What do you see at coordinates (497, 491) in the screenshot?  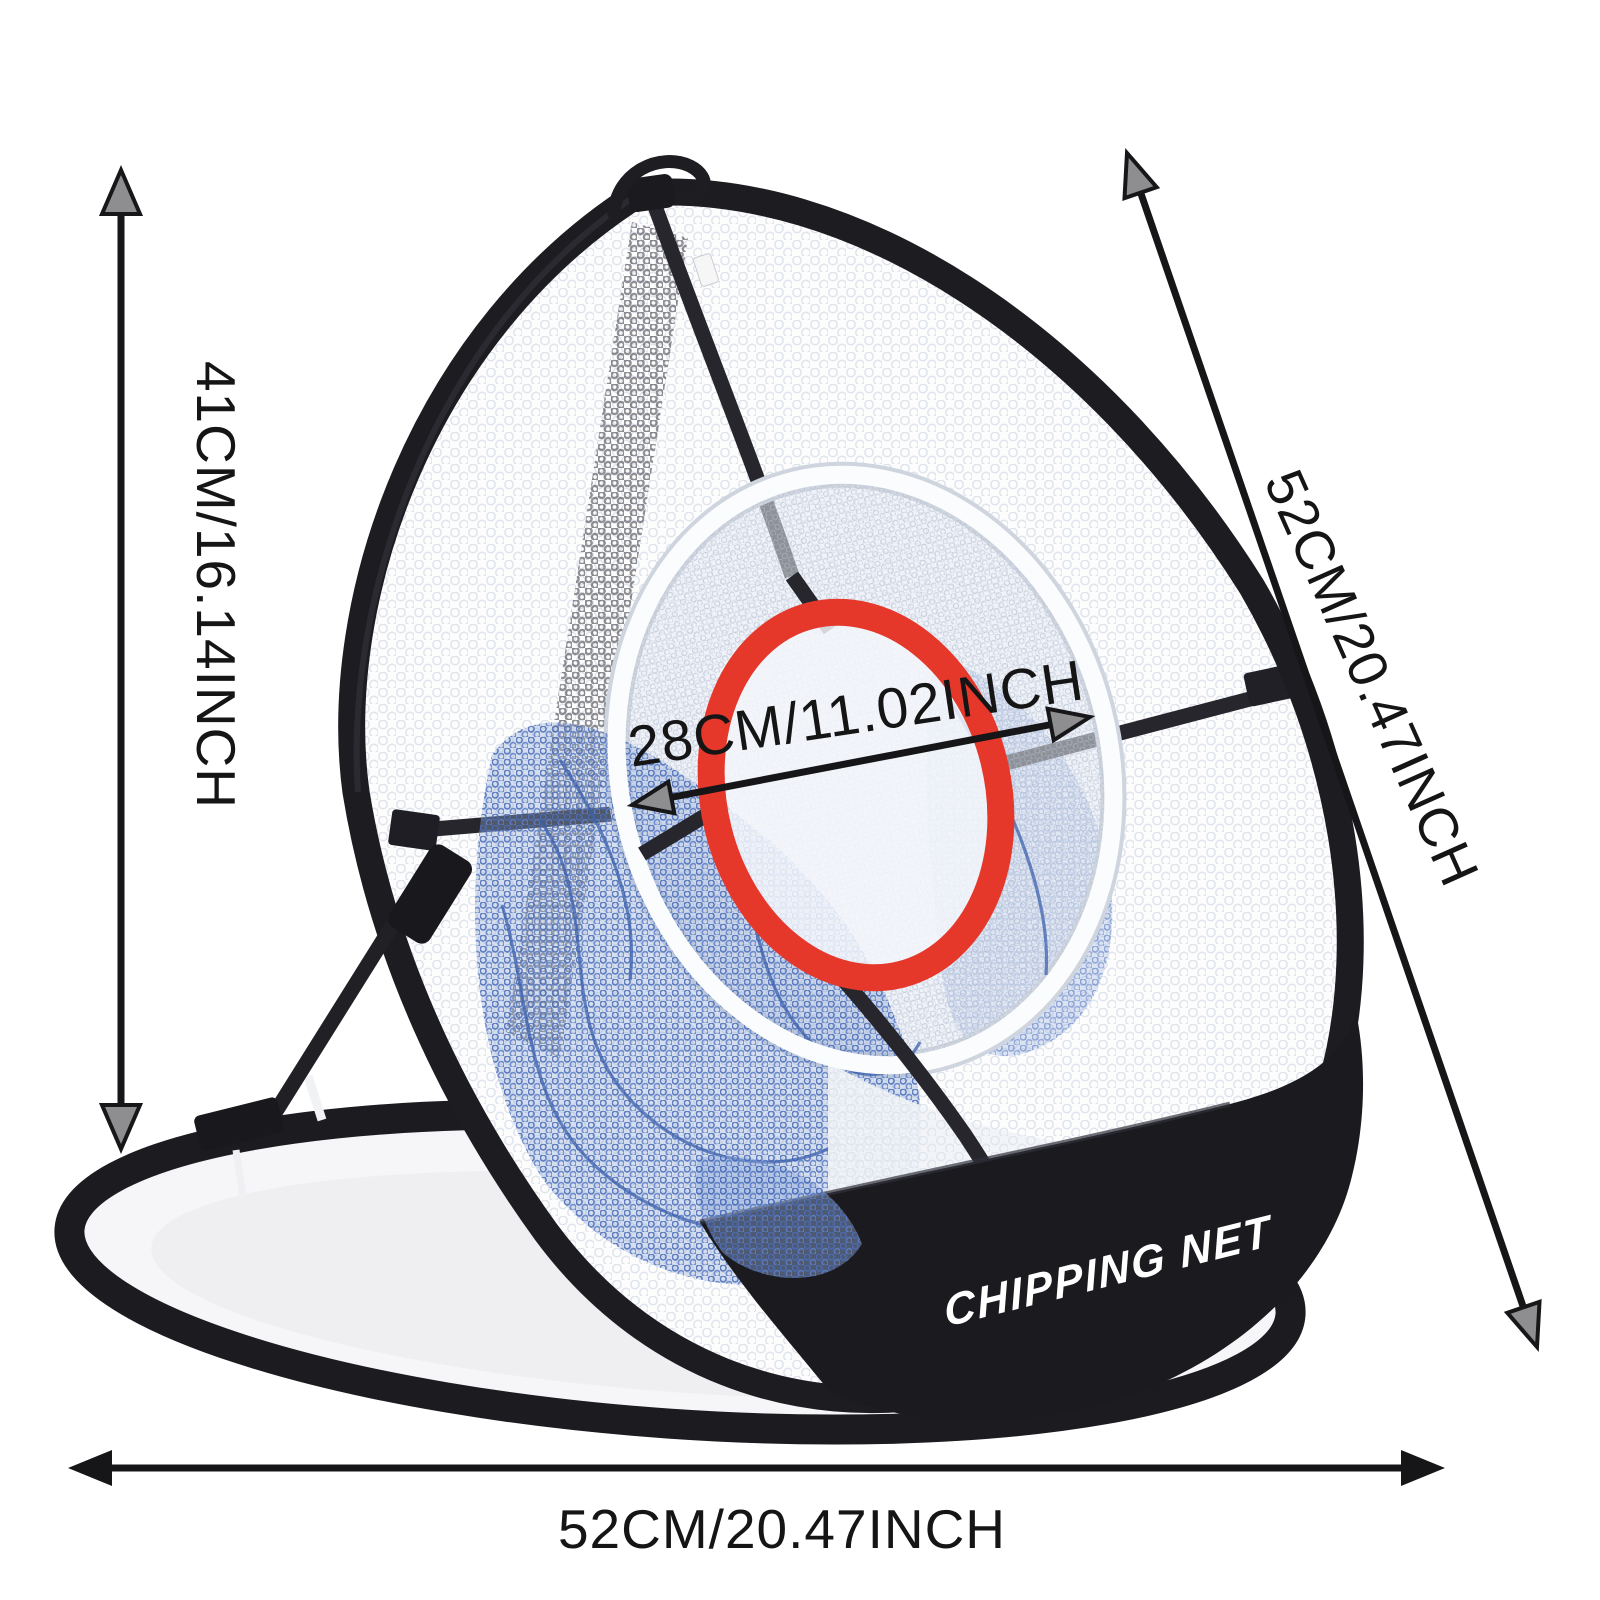 I see `rim-highlight` at bounding box center [497, 491].